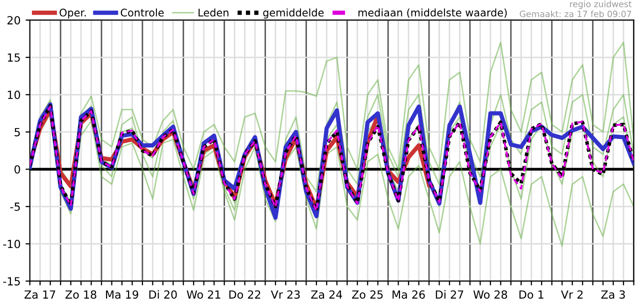  What do you see at coordinates (73, 13) in the screenshot?
I see `legend-label: Oper.` at bounding box center [73, 13].